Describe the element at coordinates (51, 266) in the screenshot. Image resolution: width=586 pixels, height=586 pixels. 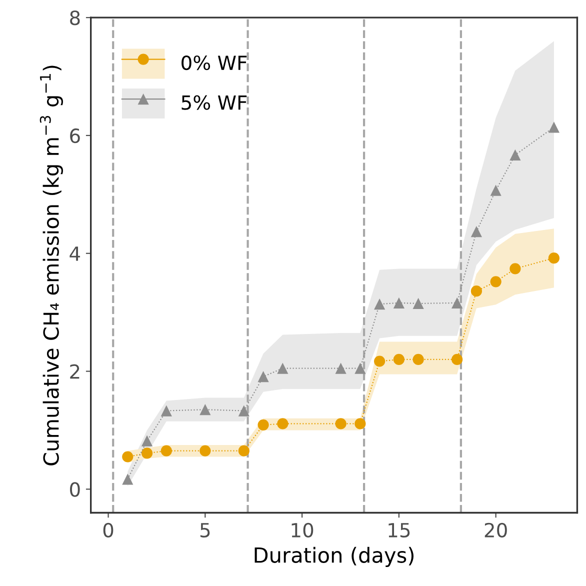
I see `y-axis-title: Cumulative CH₄ emission (kg m$^{−3}$ g$^{−1}$)` at that location.